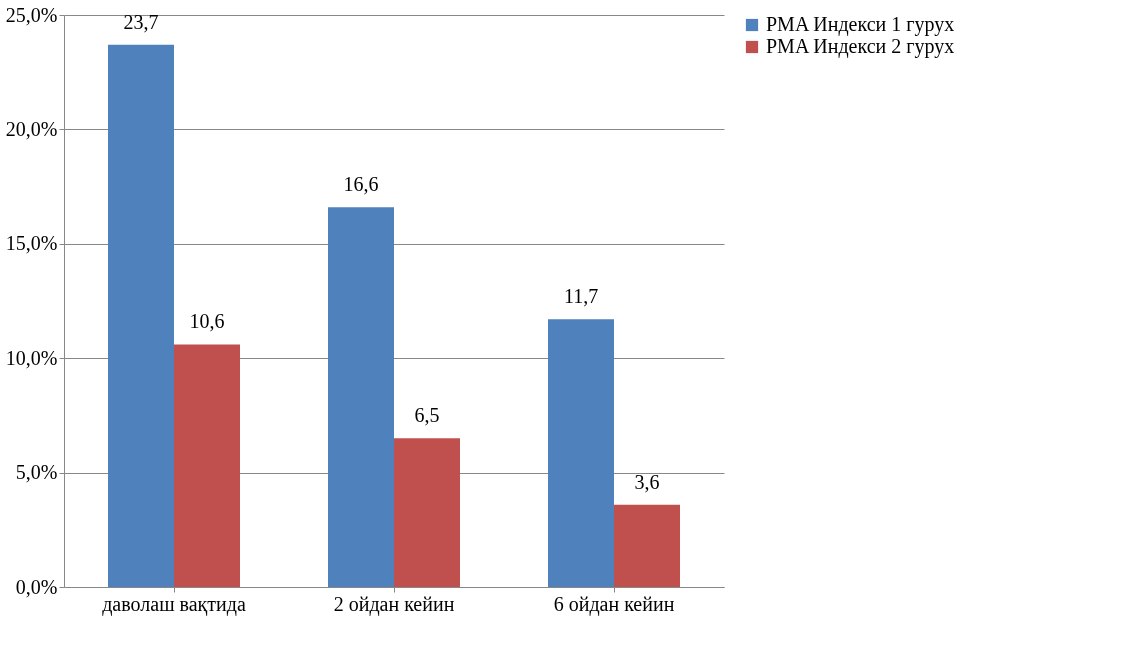 The image size is (1128, 668). What do you see at coordinates (581, 296) in the screenshot?
I see `data-label: 11,7` at bounding box center [581, 296].